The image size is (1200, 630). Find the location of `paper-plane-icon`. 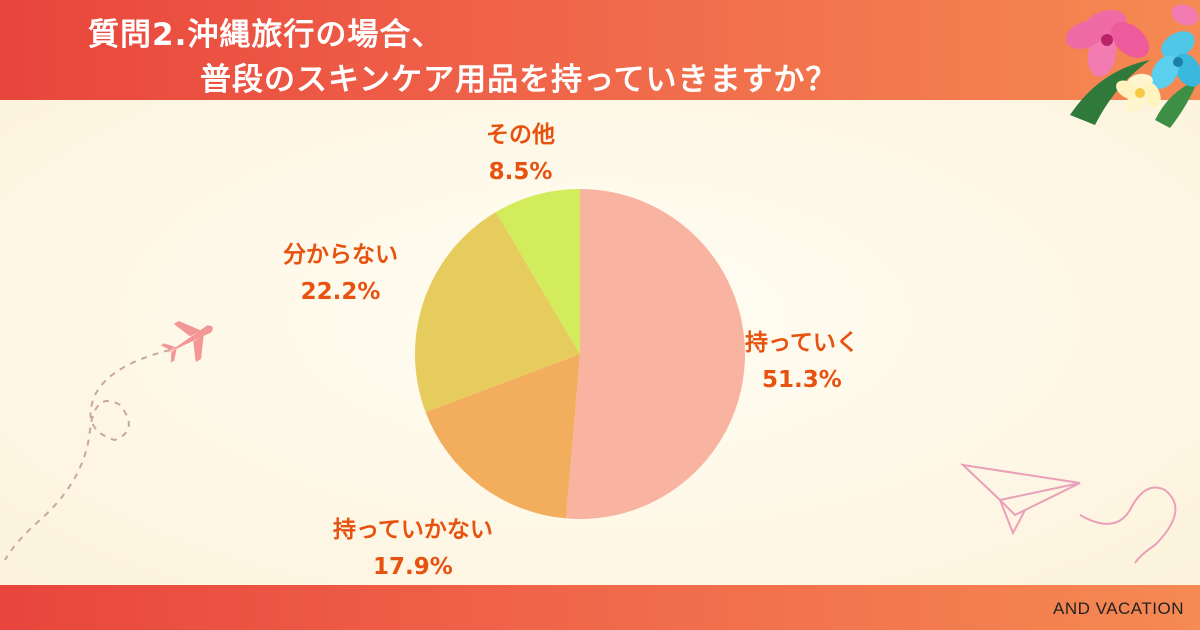

paper-plane-icon is located at coordinates (1020, 499).